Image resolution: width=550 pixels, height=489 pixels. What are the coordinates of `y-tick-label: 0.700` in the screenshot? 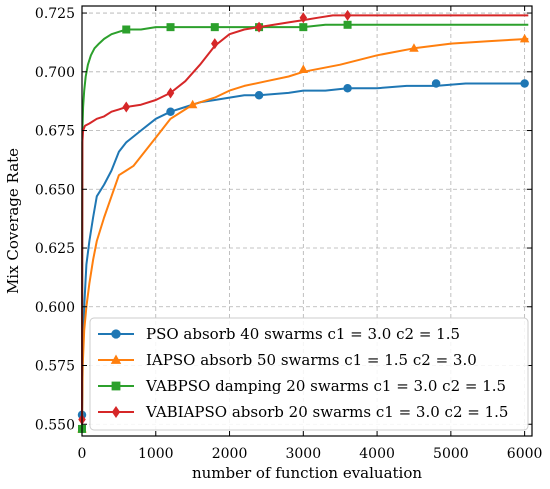 It's located at (55, 73).